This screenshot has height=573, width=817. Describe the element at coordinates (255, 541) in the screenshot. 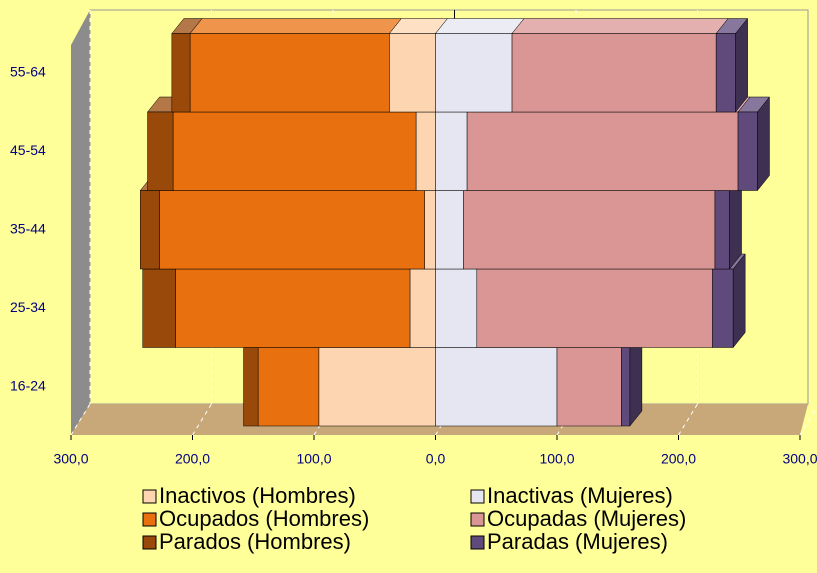

I see `legend-label: Parados (Hombres)` at that location.